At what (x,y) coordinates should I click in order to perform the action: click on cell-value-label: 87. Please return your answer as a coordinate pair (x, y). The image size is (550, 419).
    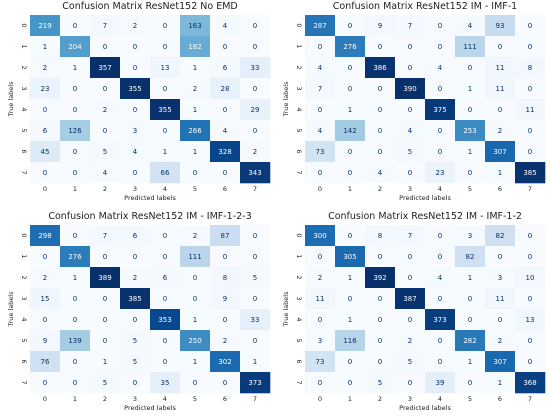
    Looking at the image, I should click on (225, 236).